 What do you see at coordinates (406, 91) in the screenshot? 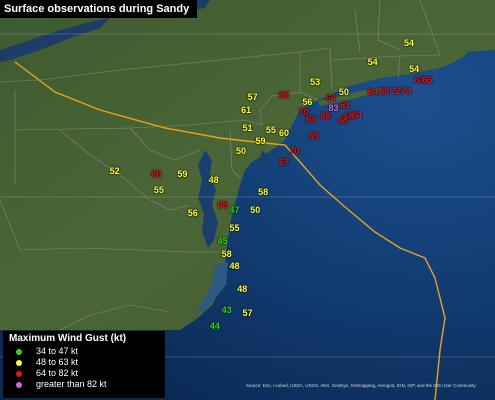
I see `wind-gust-label: 74` at bounding box center [406, 91].